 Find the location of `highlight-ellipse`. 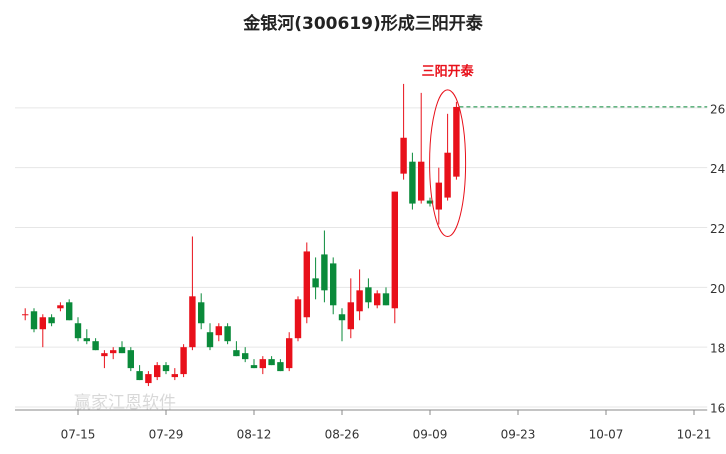

highlight-ellipse is located at coordinates (448, 163).